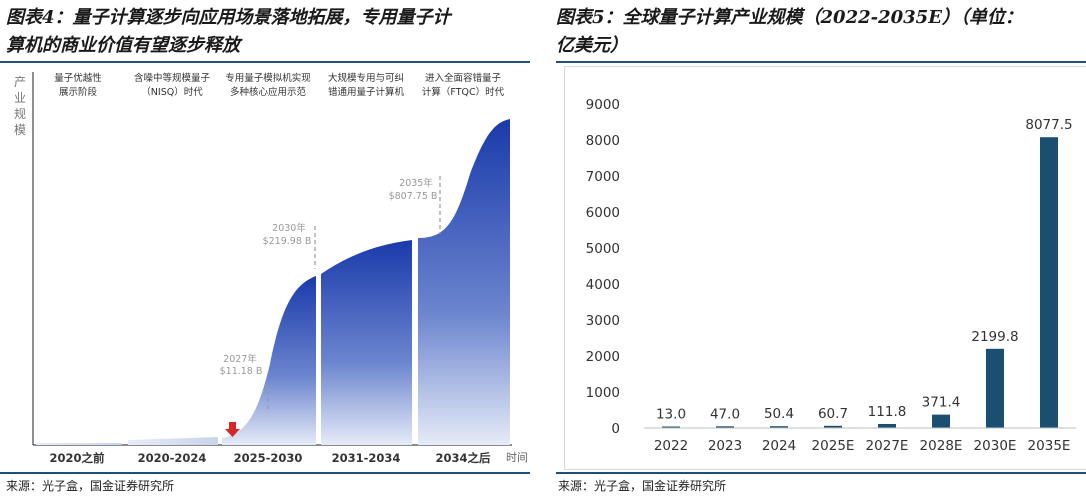  I want to click on x-tick-label: 2023, so click(725, 446).